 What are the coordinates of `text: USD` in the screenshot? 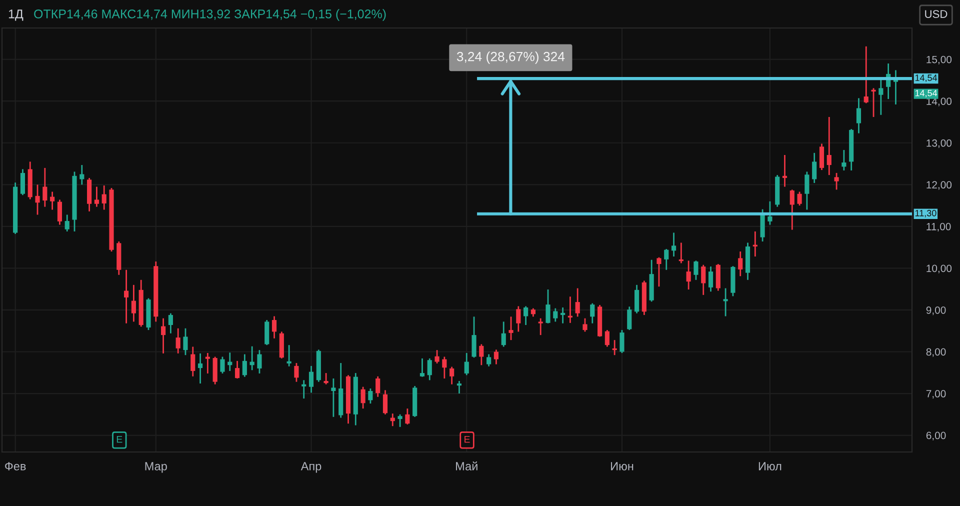 It's located at (936, 14).